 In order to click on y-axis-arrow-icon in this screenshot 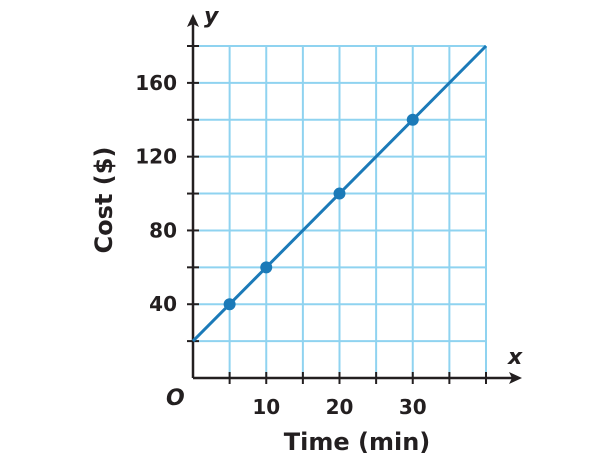, I will do `click(193, 20)`.